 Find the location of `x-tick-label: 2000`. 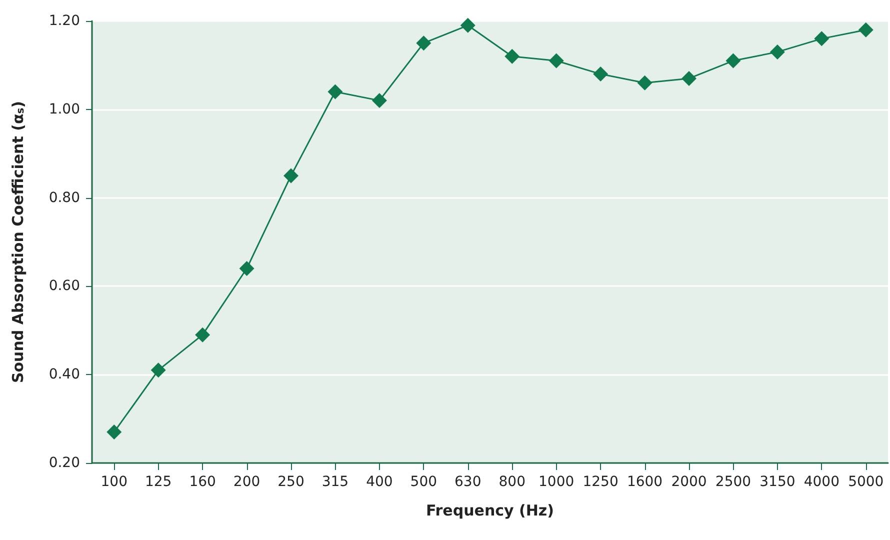

x-tick-label: 2000 is located at coordinates (689, 482).